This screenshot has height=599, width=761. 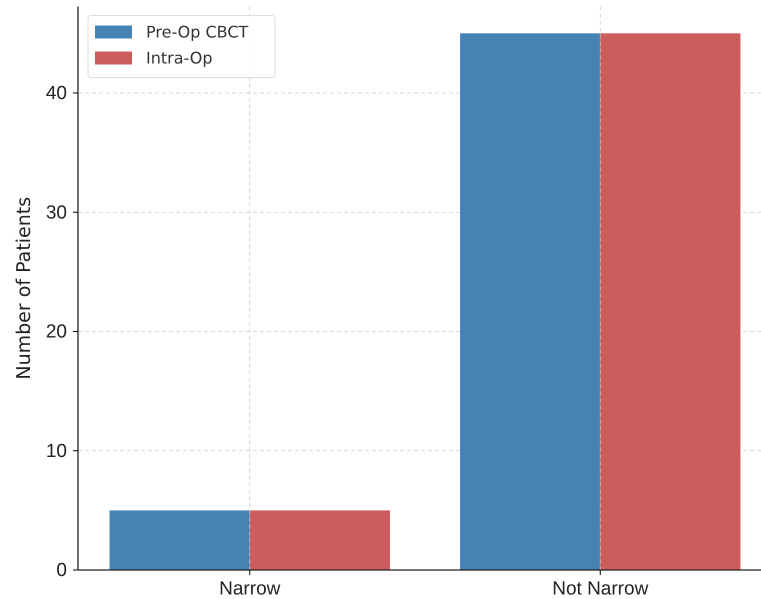 What do you see at coordinates (600, 588) in the screenshot?
I see `x-tick-label: Not Narrow` at bounding box center [600, 588].